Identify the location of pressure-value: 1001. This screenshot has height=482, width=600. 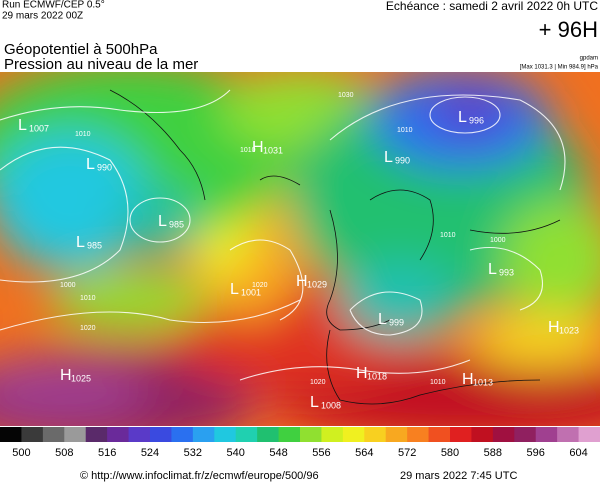
(251, 292).